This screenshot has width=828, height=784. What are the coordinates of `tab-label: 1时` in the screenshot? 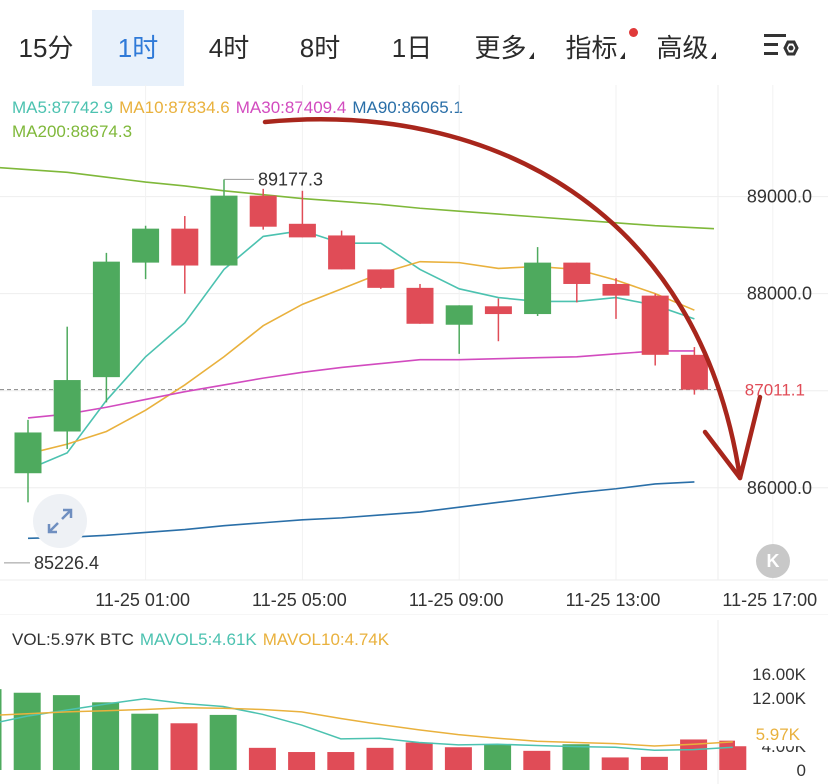 It's located at (138, 48).